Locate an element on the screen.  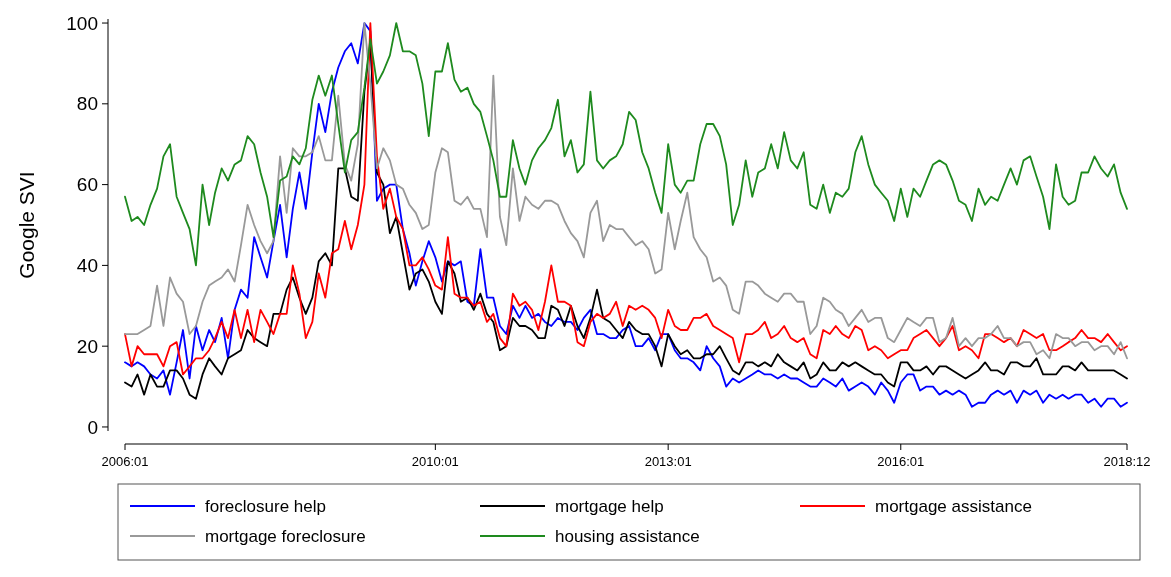
legend-label: foreclosure help is located at coordinates (265, 506).